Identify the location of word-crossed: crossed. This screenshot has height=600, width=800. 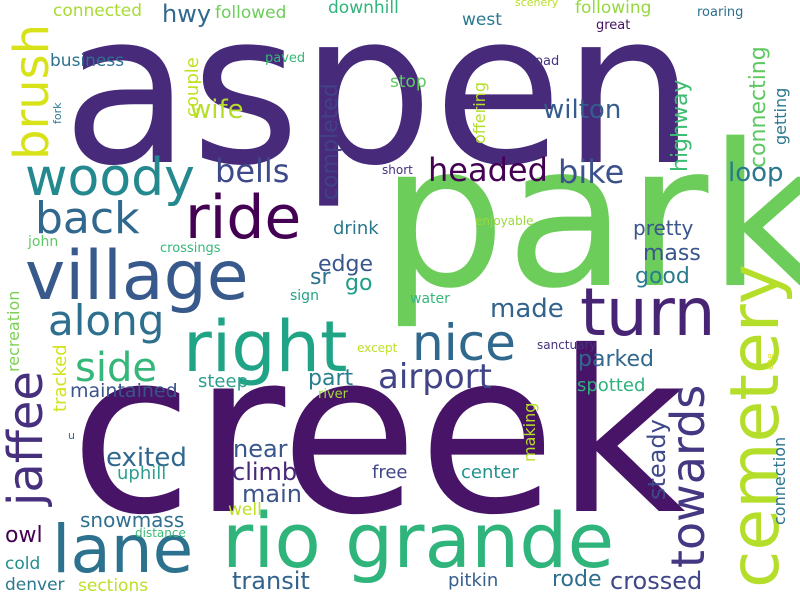
(656, 581).